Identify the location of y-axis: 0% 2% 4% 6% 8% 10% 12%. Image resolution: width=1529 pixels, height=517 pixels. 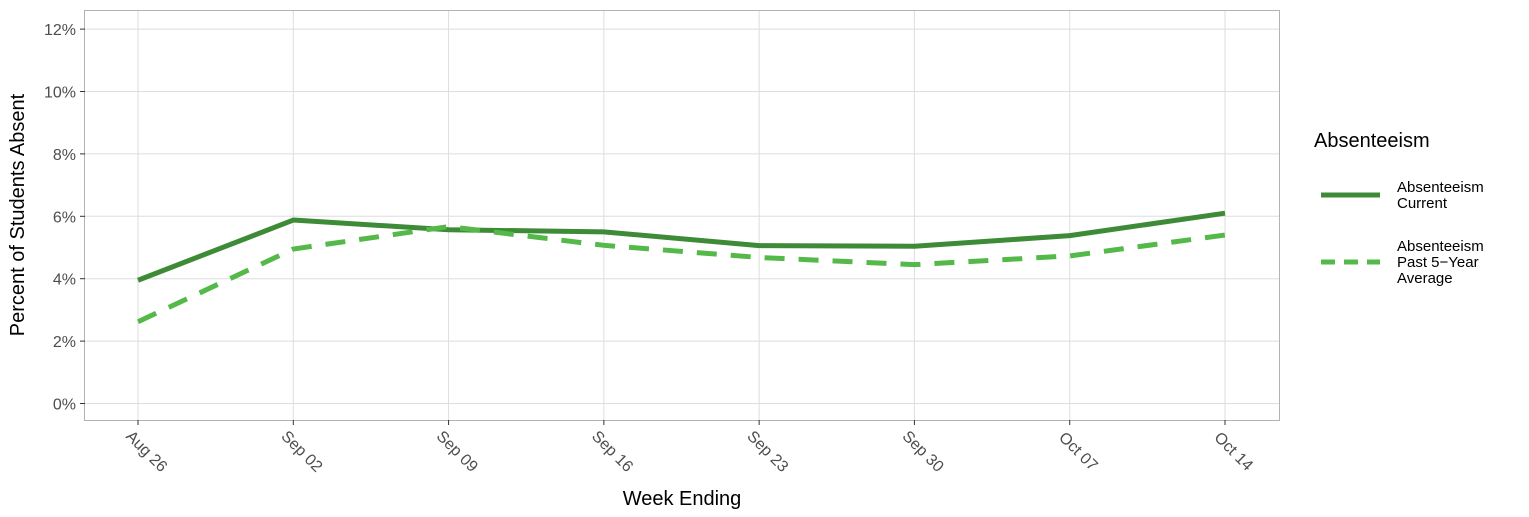
(64, 218).